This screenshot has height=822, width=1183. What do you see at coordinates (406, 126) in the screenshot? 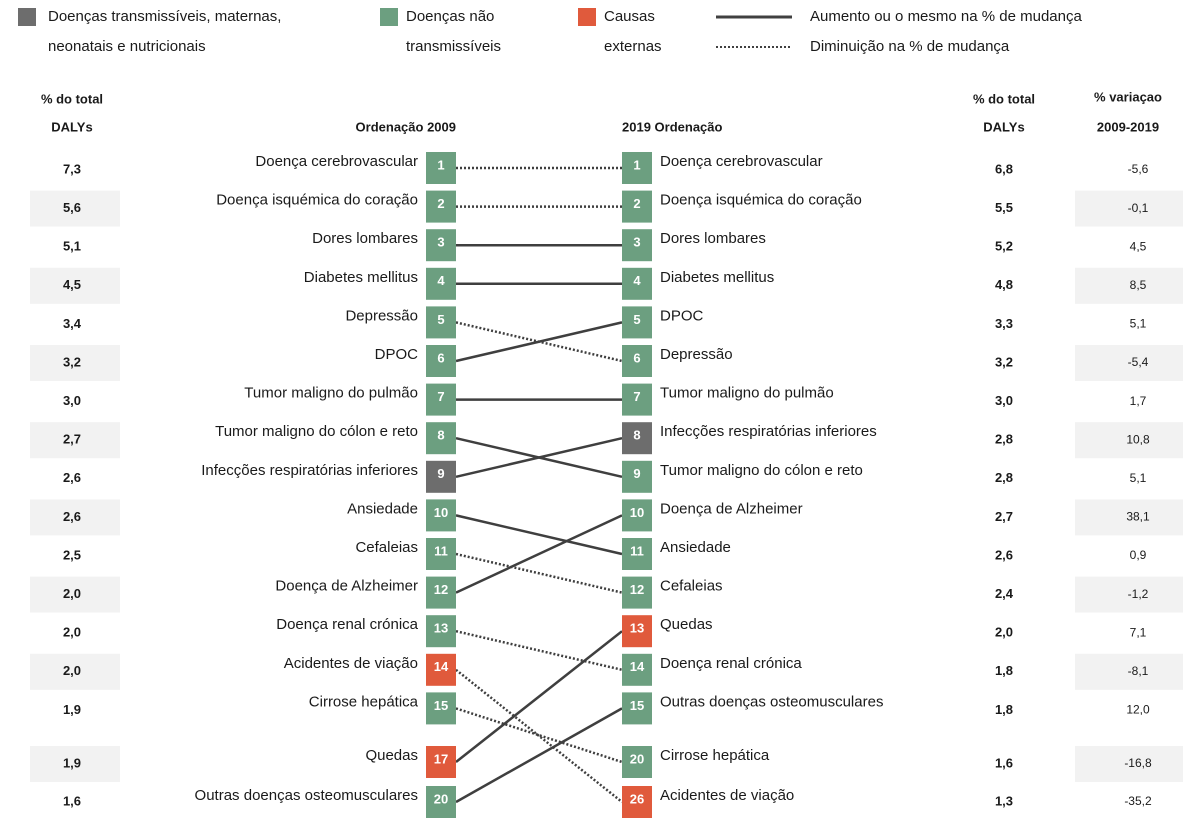
I see `header: Ordenação 2009` at bounding box center [406, 126].